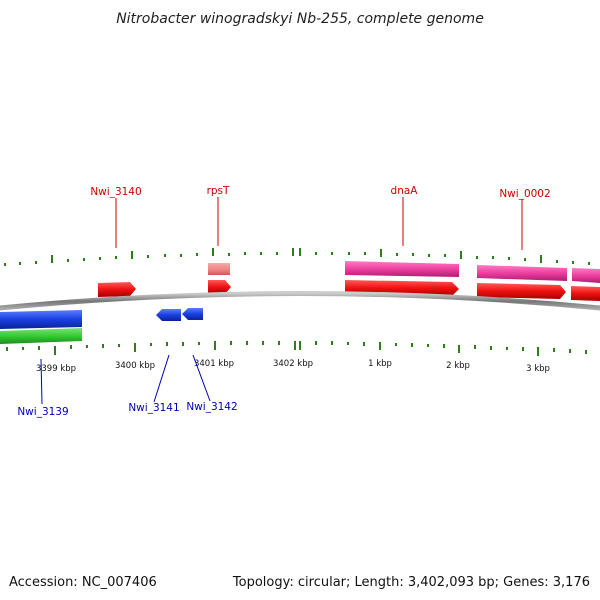 This screenshot has height=600, width=600. I want to click on position-label-2kbp: 2 kbp, so click(458, 366).